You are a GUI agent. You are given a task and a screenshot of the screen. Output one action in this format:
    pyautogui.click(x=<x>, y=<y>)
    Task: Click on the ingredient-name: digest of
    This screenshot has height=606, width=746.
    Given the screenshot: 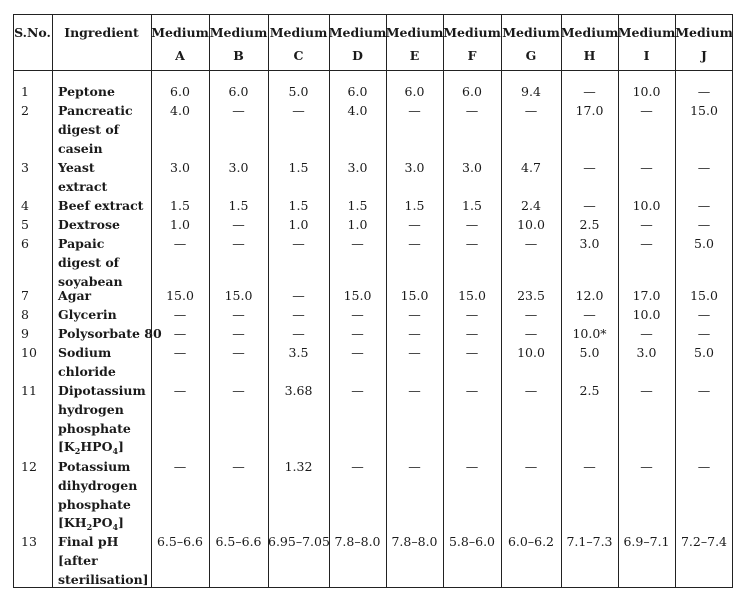 What is the action you would take?
    pyautogui.click(x=89, y=129)
    